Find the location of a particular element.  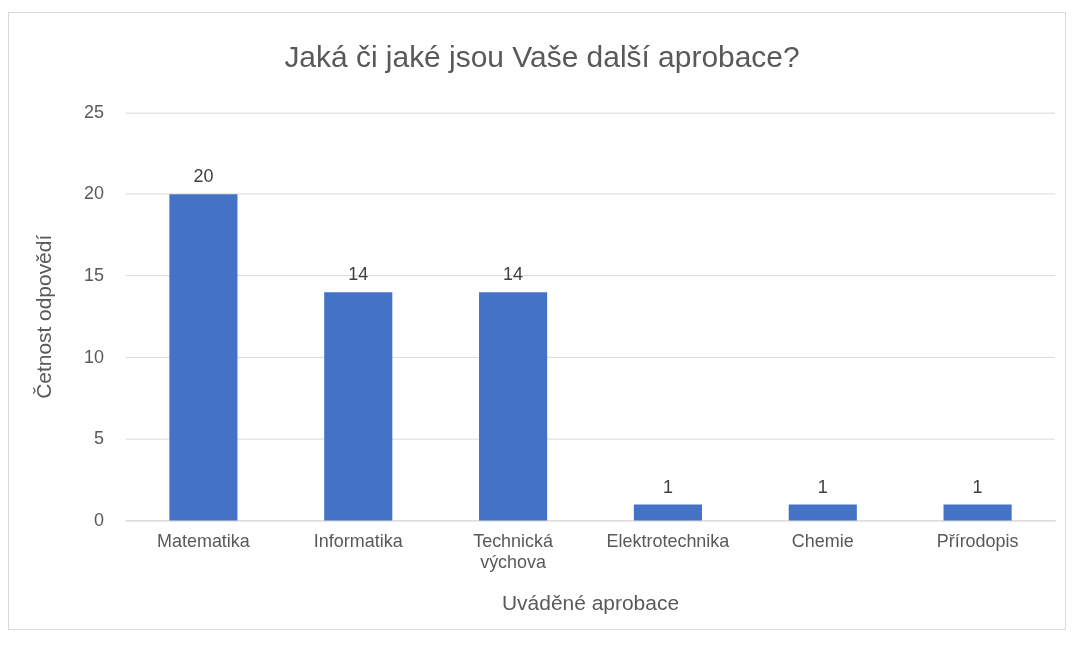

x-axis-title: Uváděné aprobace is located at coordinates (590, 603).